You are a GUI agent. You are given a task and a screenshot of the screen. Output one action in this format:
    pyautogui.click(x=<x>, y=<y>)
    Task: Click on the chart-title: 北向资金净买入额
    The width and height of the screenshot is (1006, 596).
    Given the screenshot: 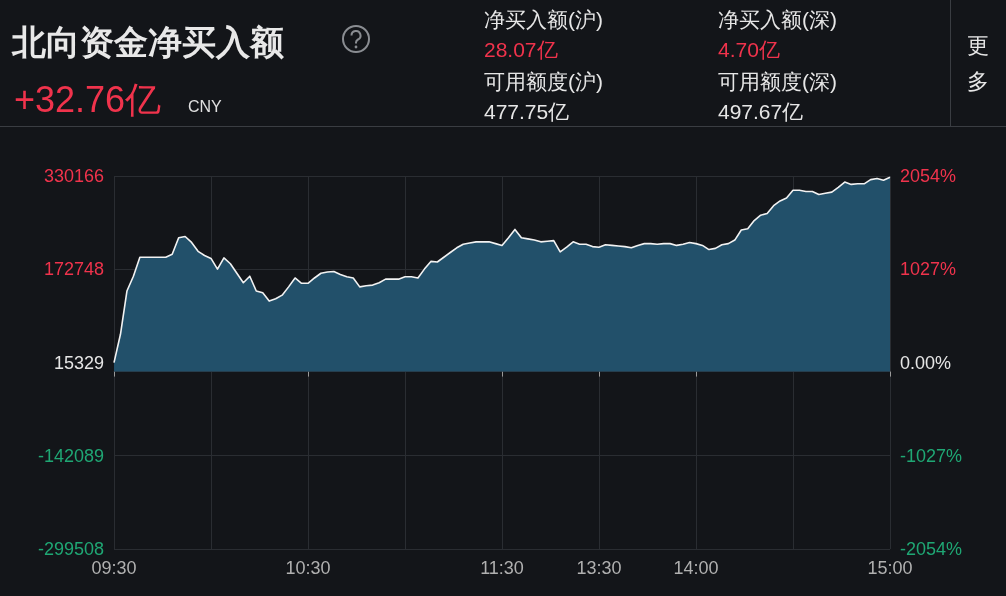 What is the action you would take?
    pyautogui.click(x=148, y=42)
    